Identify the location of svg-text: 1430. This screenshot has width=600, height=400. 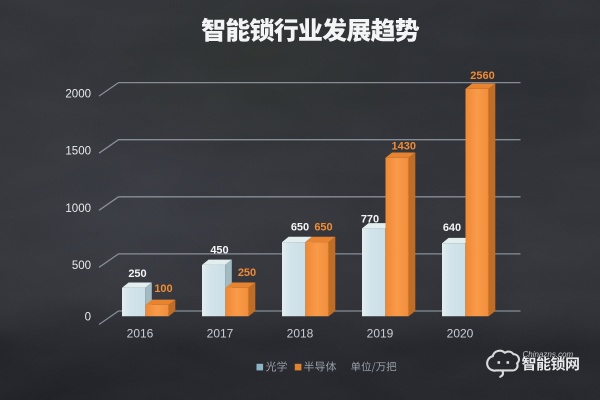
(404, 147).